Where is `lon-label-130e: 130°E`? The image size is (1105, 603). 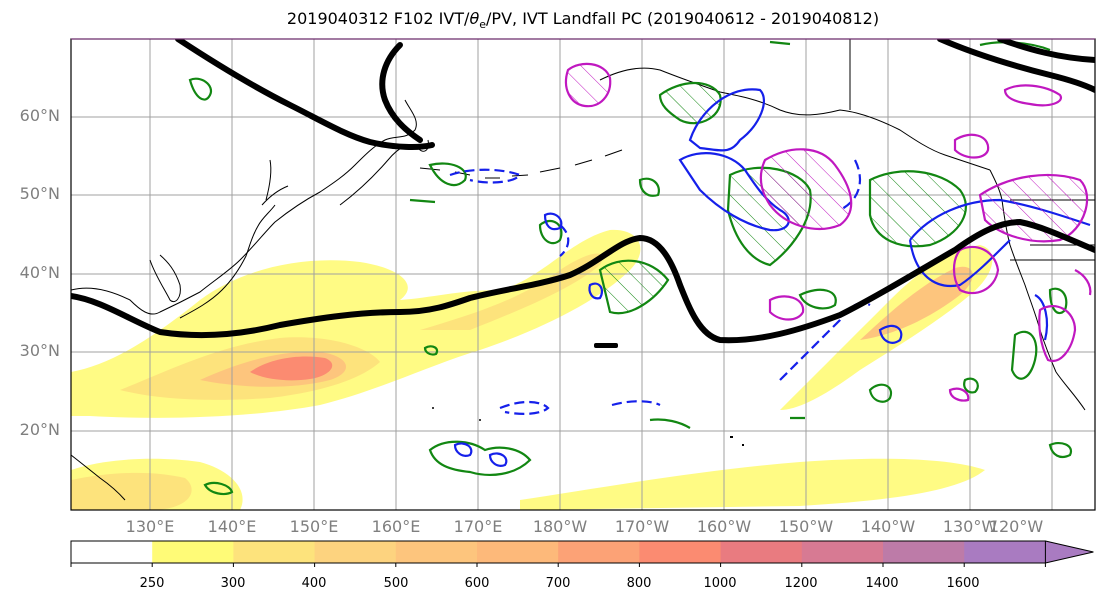
lon-label-130e: 130°E is located at coordinates (150, 526).